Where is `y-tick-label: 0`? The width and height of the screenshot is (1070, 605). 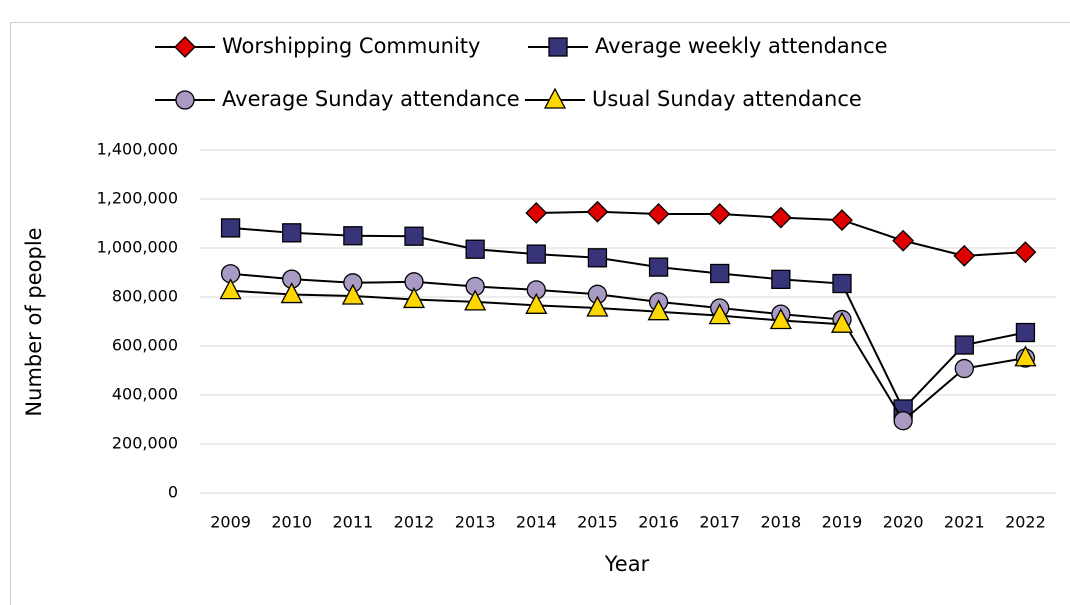
y-tick-label: 0 is located at coordinates (173, 492).